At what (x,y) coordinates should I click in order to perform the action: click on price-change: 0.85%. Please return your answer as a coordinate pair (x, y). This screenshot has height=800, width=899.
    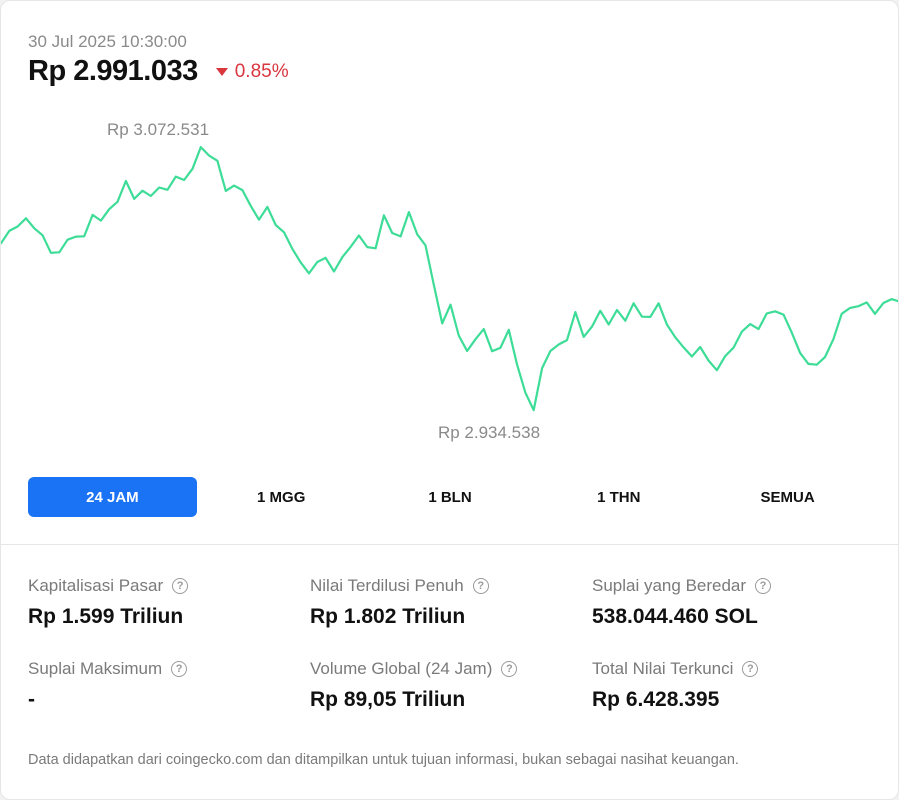
    Looking at the image, I should click on (252, 71).